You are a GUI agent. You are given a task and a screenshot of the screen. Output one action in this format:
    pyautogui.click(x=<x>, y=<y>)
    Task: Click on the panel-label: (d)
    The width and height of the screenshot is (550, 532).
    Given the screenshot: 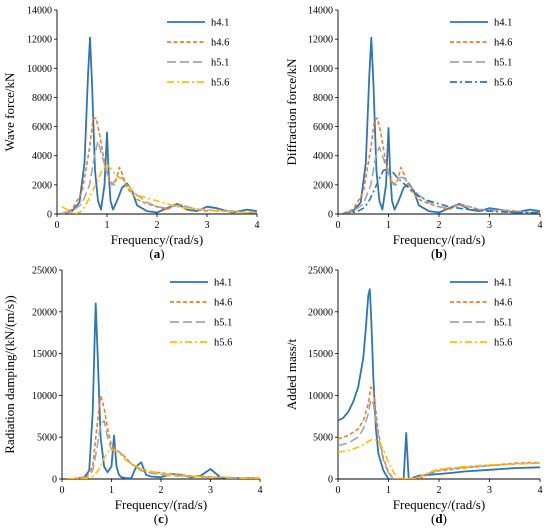 What is the action you would take?
    pyautogui.click(x=439, y=518)
    